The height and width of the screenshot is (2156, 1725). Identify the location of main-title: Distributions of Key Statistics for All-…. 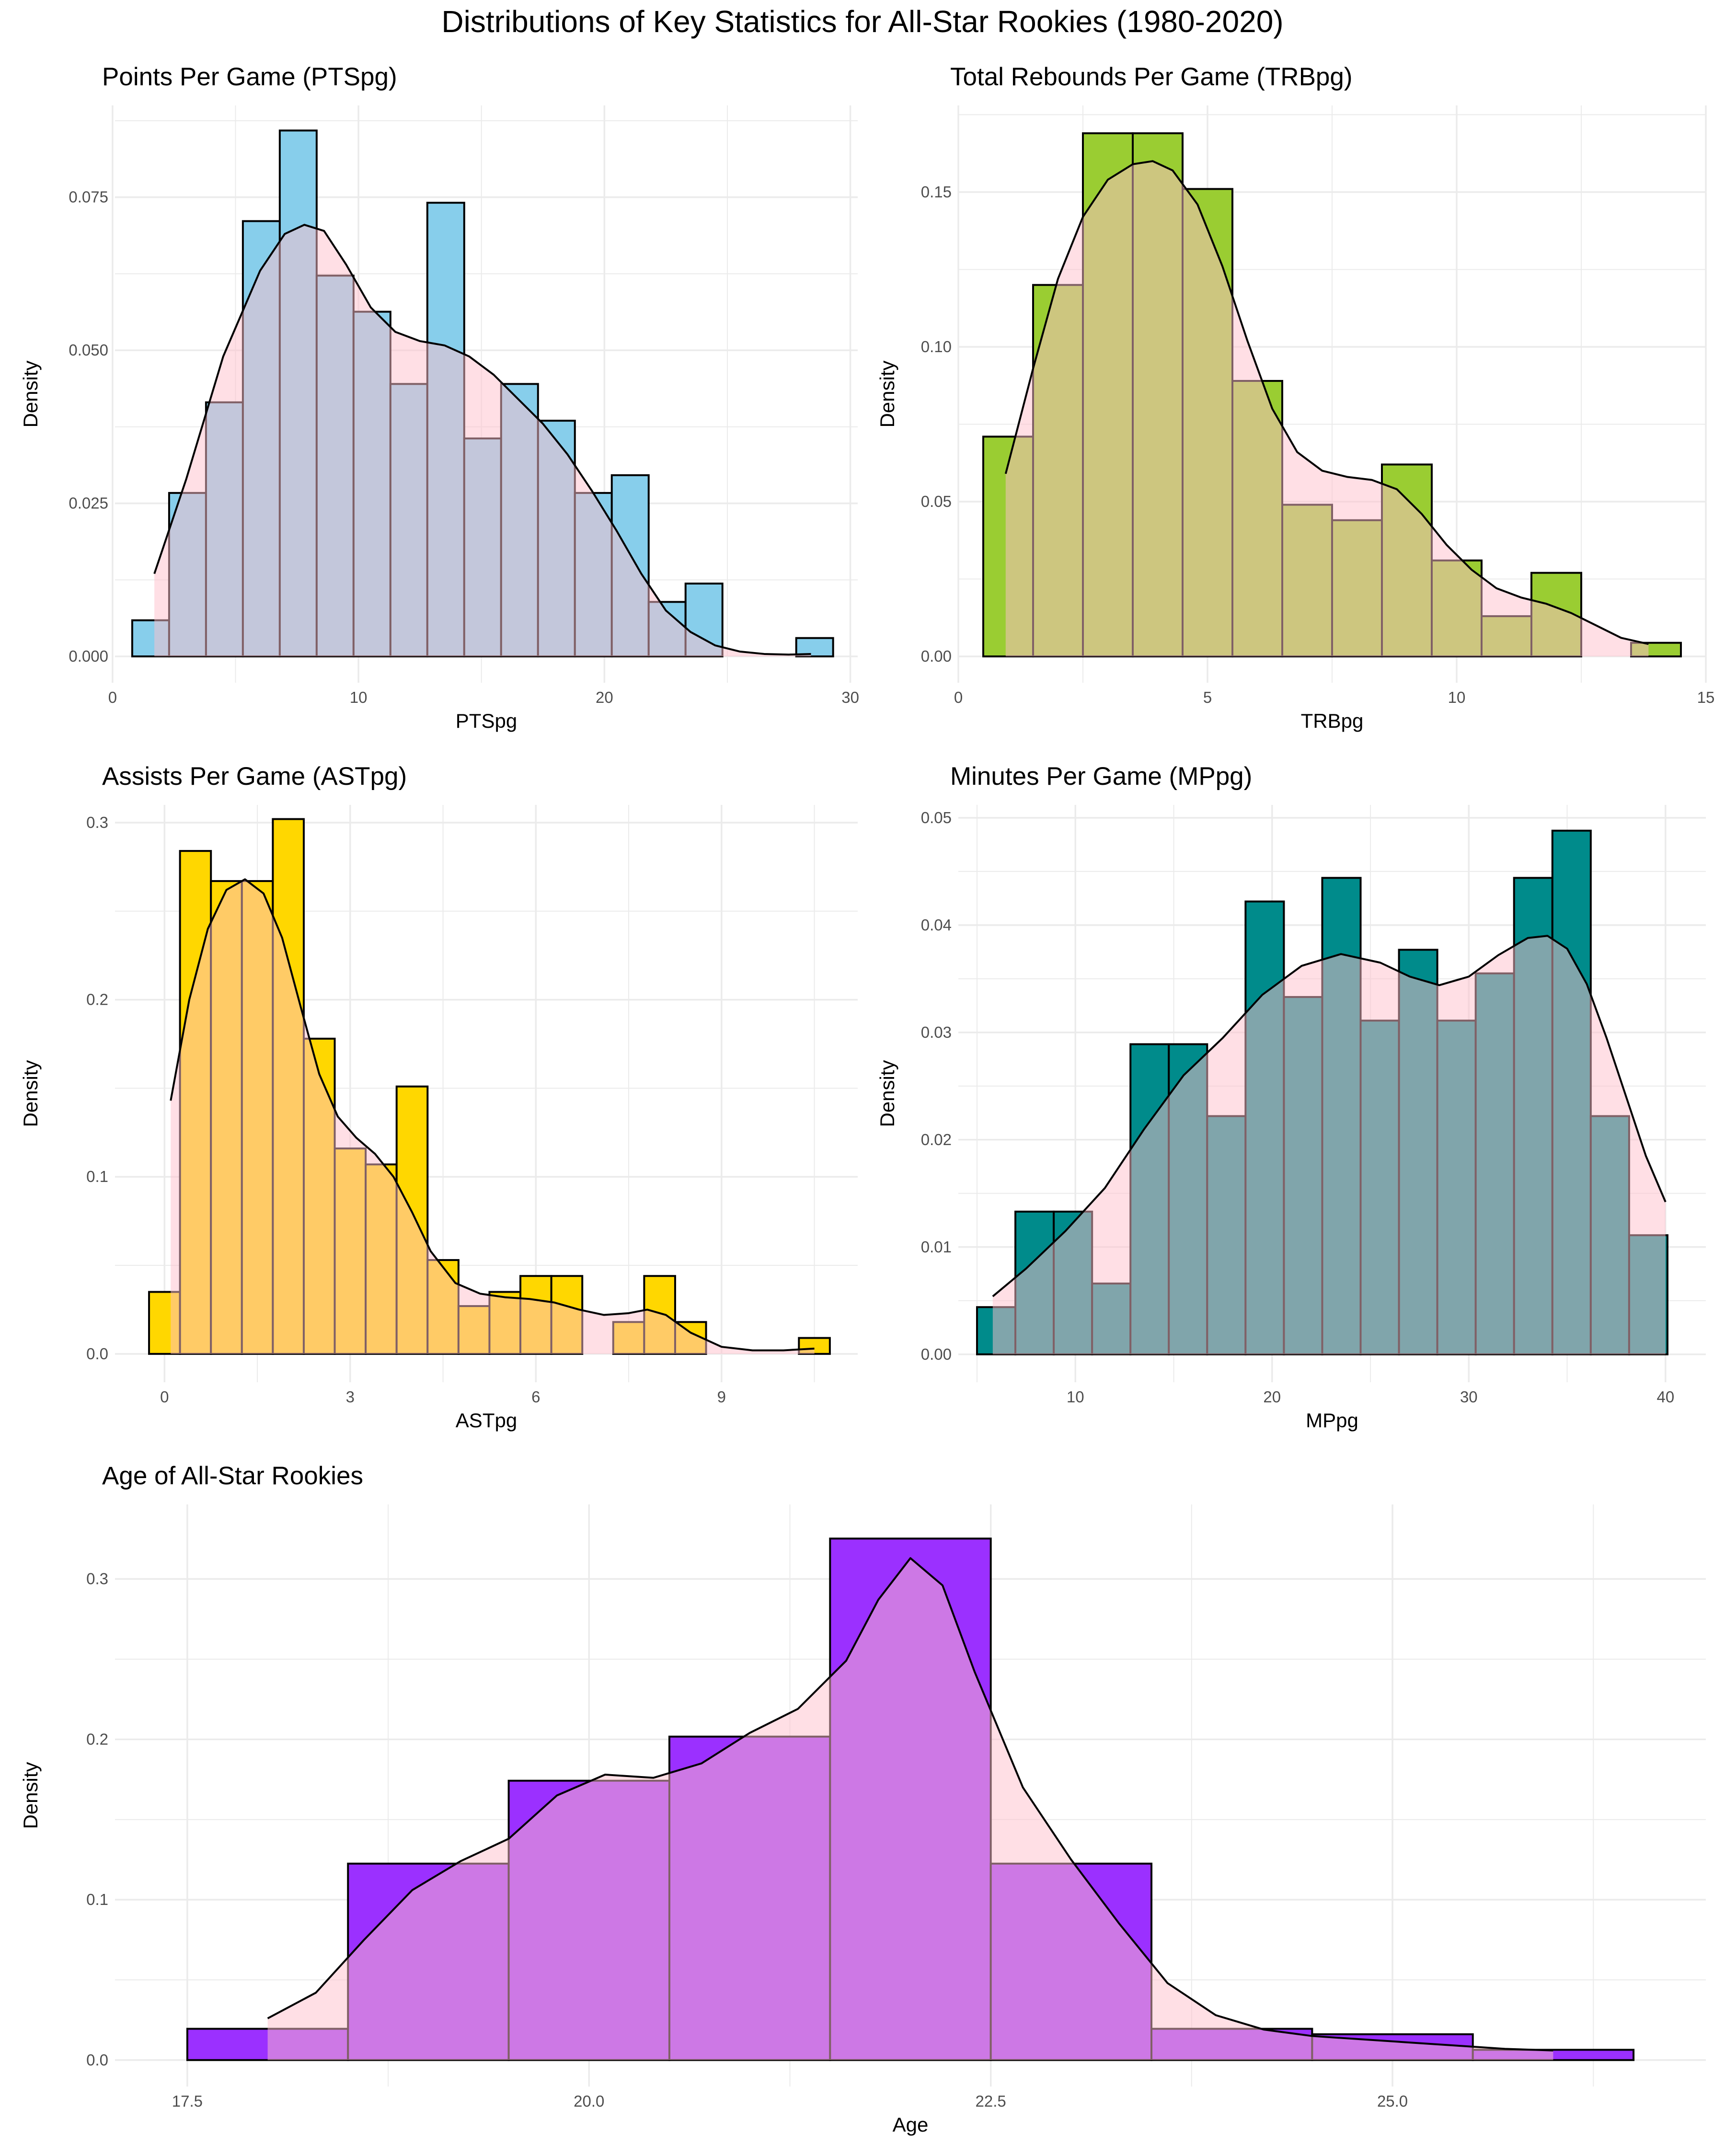
(862, 21).